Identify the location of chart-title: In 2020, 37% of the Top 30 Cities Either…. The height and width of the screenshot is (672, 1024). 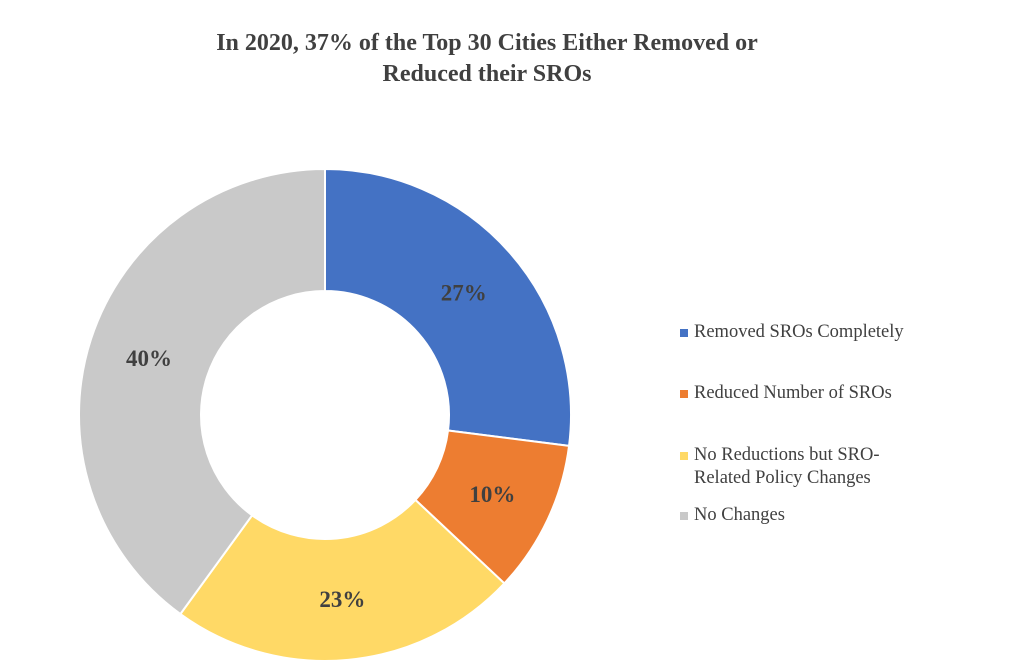
(487, 59).